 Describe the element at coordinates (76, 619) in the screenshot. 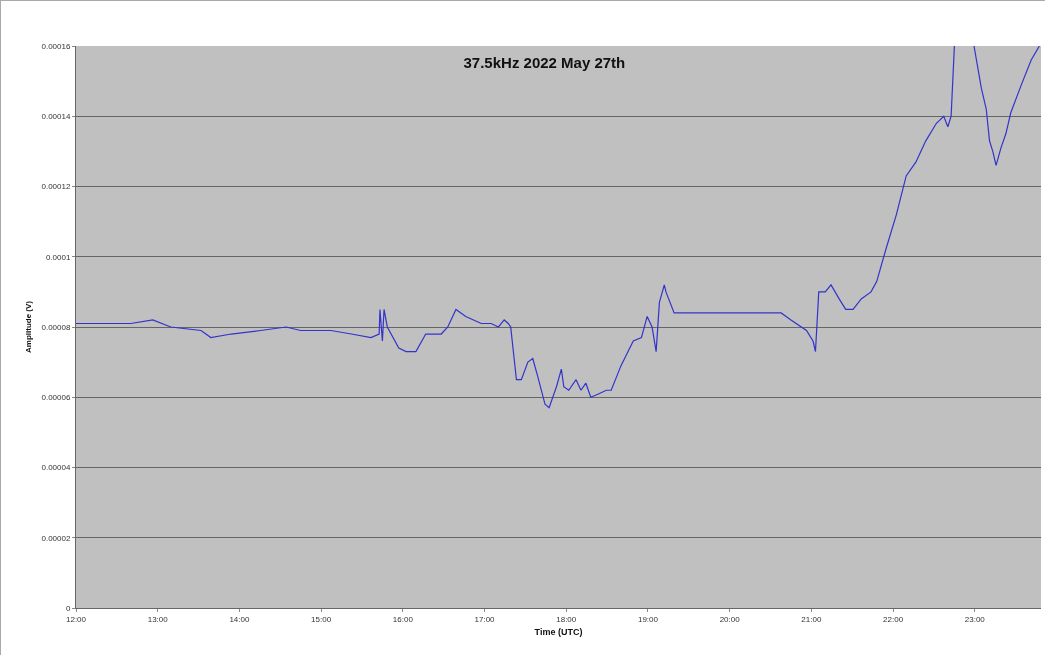

I see `x-tick-label: 12:00` at that location.